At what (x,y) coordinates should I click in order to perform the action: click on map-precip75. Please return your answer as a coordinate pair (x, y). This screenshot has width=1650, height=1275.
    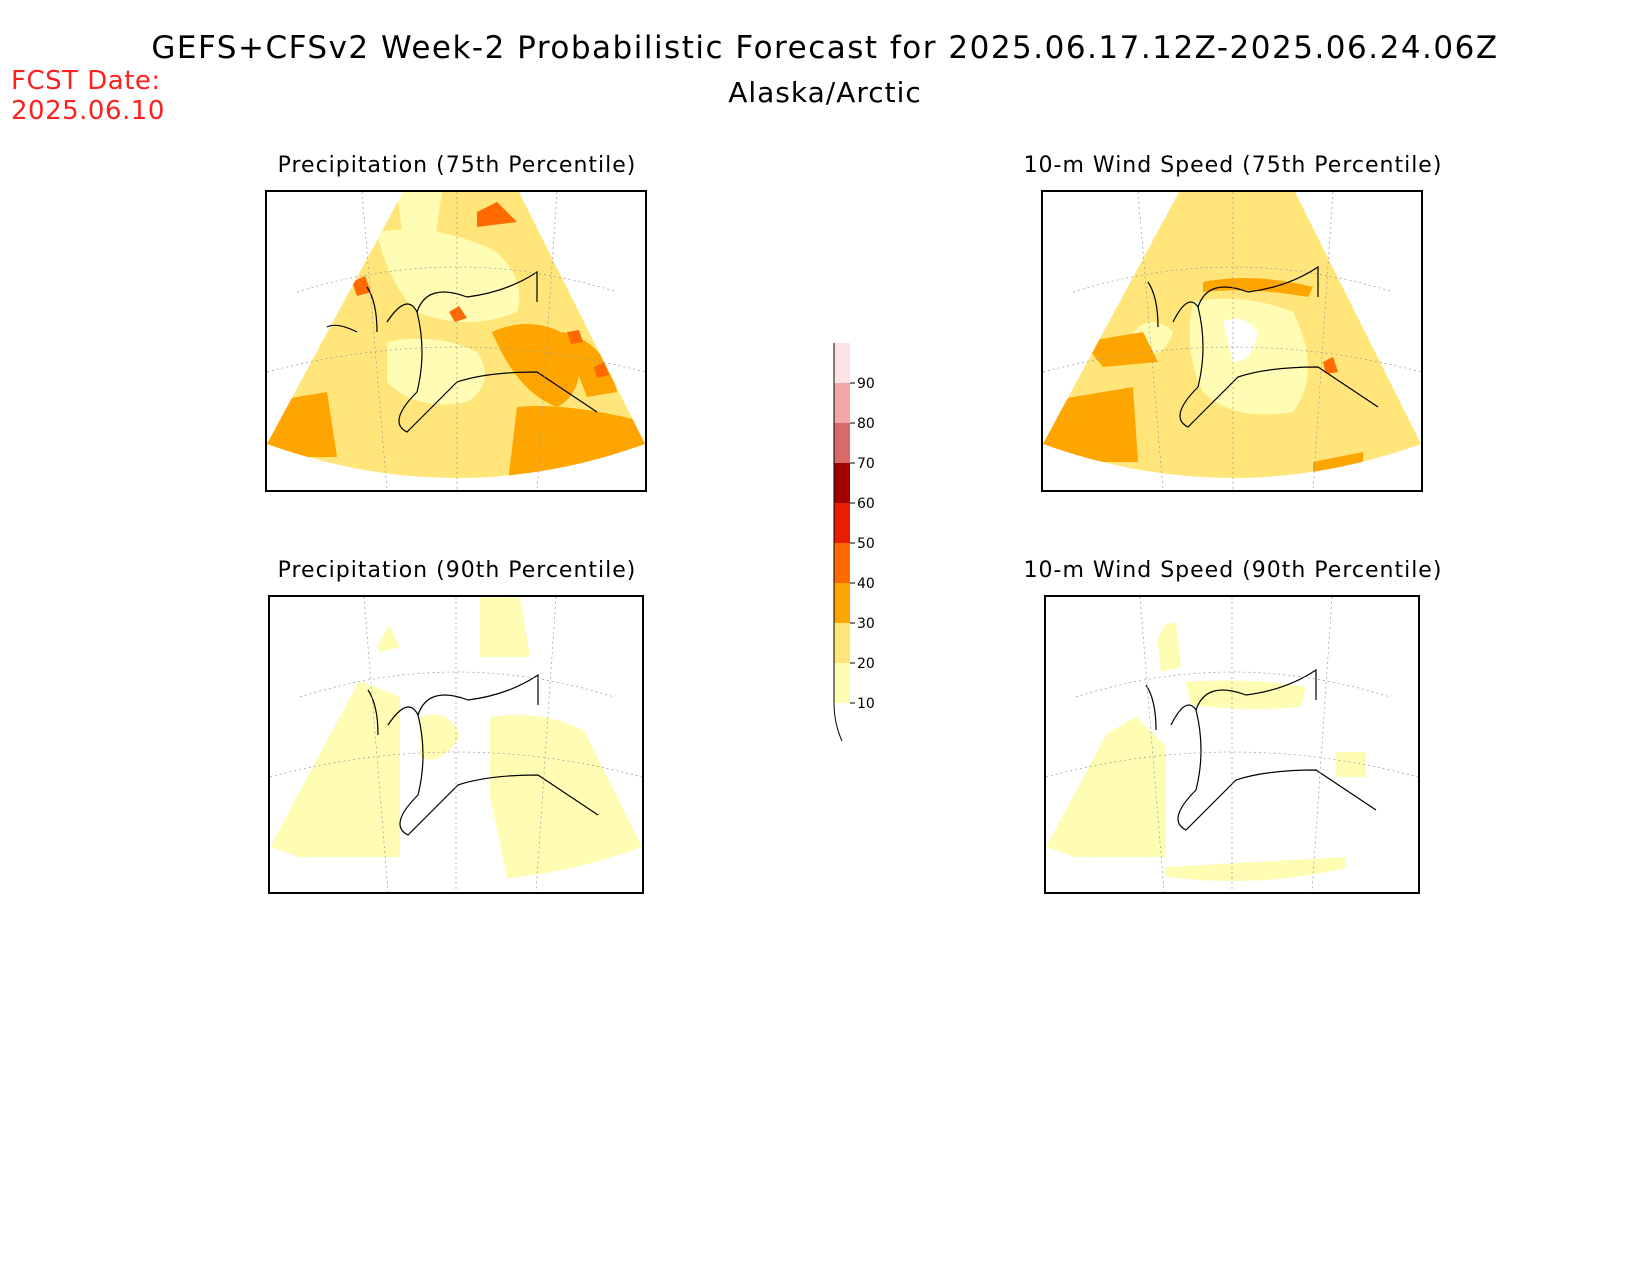
    Looking at the image, I should click on (456, 341).